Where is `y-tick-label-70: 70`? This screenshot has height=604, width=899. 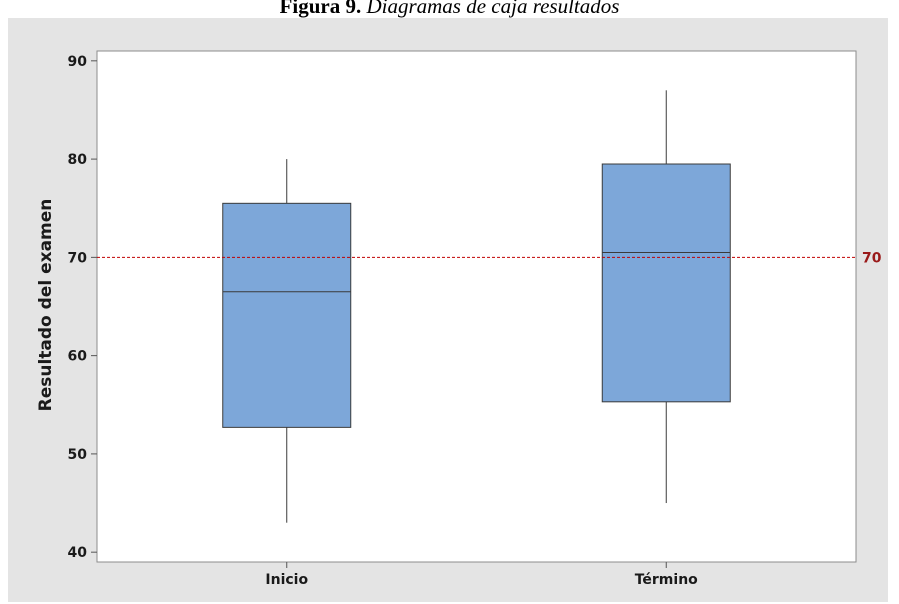 y-tick-label-70: 70 is located at coordinates (78, 258).